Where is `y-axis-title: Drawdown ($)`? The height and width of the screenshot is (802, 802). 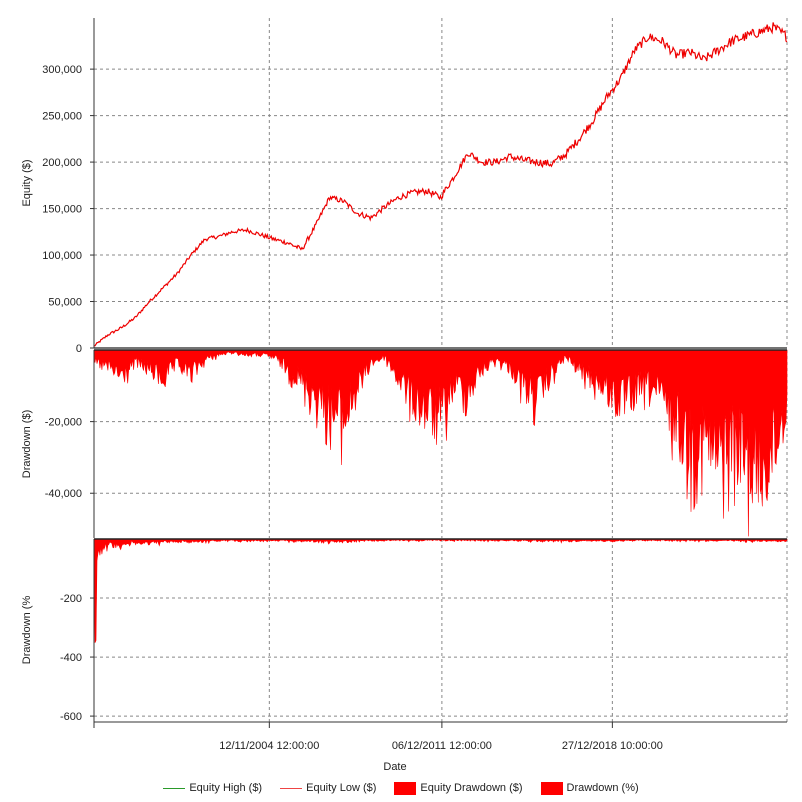 y-axis-title: Drawdown ($) is located at coordinates (27, 444).